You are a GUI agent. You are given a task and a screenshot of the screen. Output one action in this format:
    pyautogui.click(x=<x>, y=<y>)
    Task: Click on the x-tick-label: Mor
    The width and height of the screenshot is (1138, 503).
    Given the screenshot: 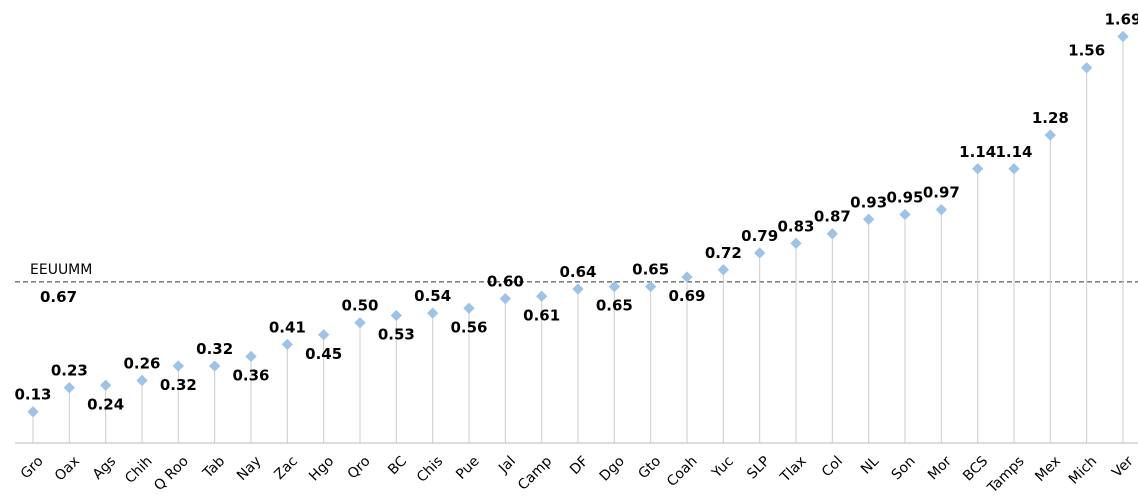 What is the action you would take?
    pyautogui.click(x=940, y=468)
    